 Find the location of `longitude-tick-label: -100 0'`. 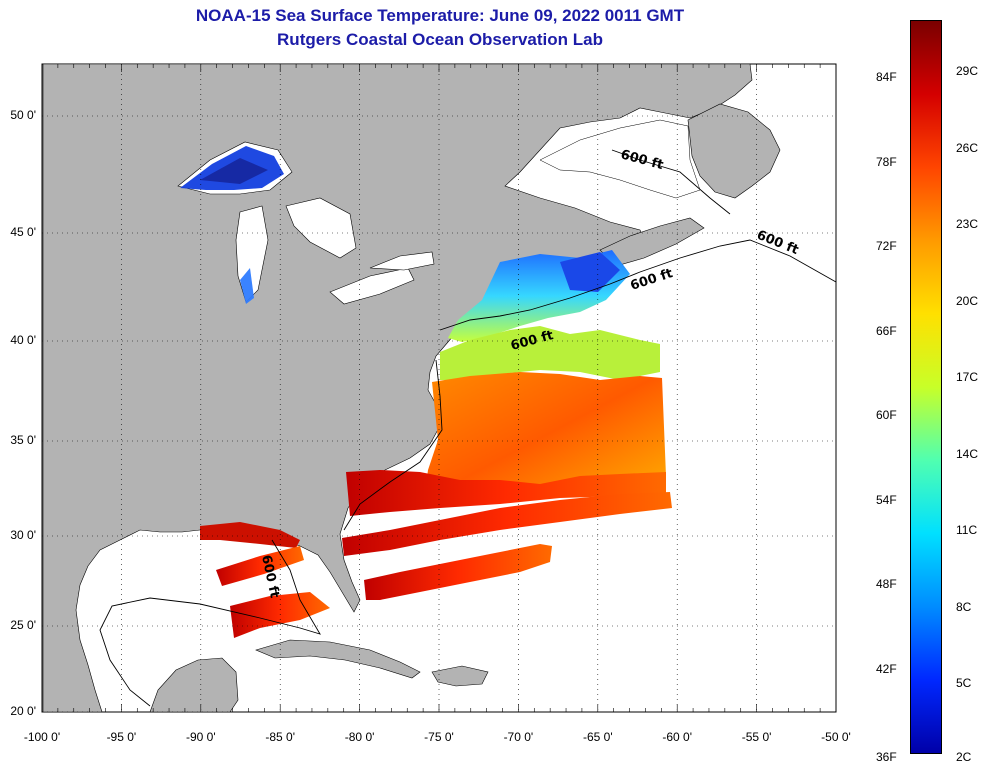

longitude-tick-label: -100 0' is located at coordinates (42, 737).